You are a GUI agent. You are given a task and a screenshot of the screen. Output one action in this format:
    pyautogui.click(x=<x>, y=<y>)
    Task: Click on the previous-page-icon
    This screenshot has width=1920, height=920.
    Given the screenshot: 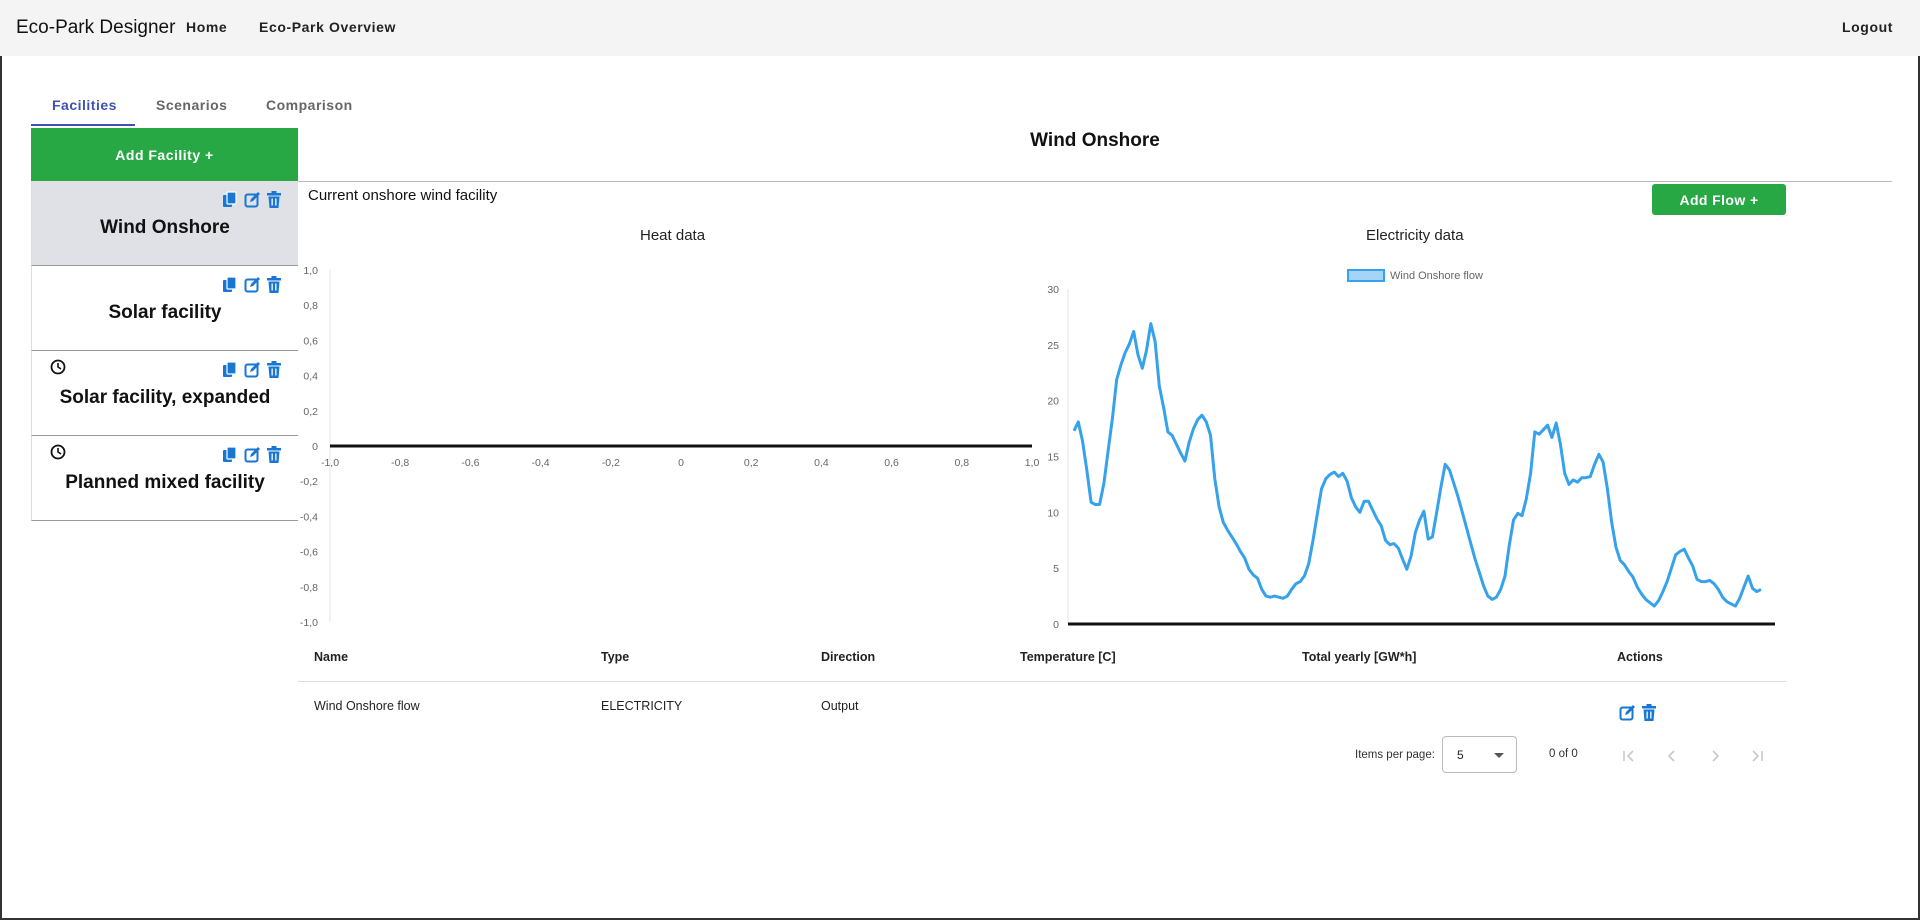 What is the action you would take?
    pyautogui.click(x=1672, y=756)
    